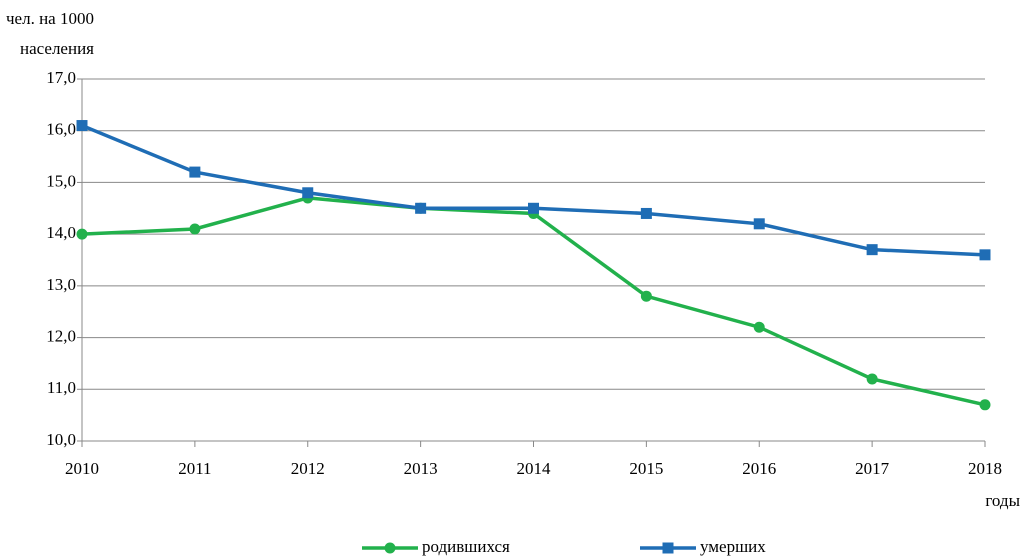  Describe the element at coordinates (61, 335) in the screenshot. I see `y-tick-label: 12,0` at that location.